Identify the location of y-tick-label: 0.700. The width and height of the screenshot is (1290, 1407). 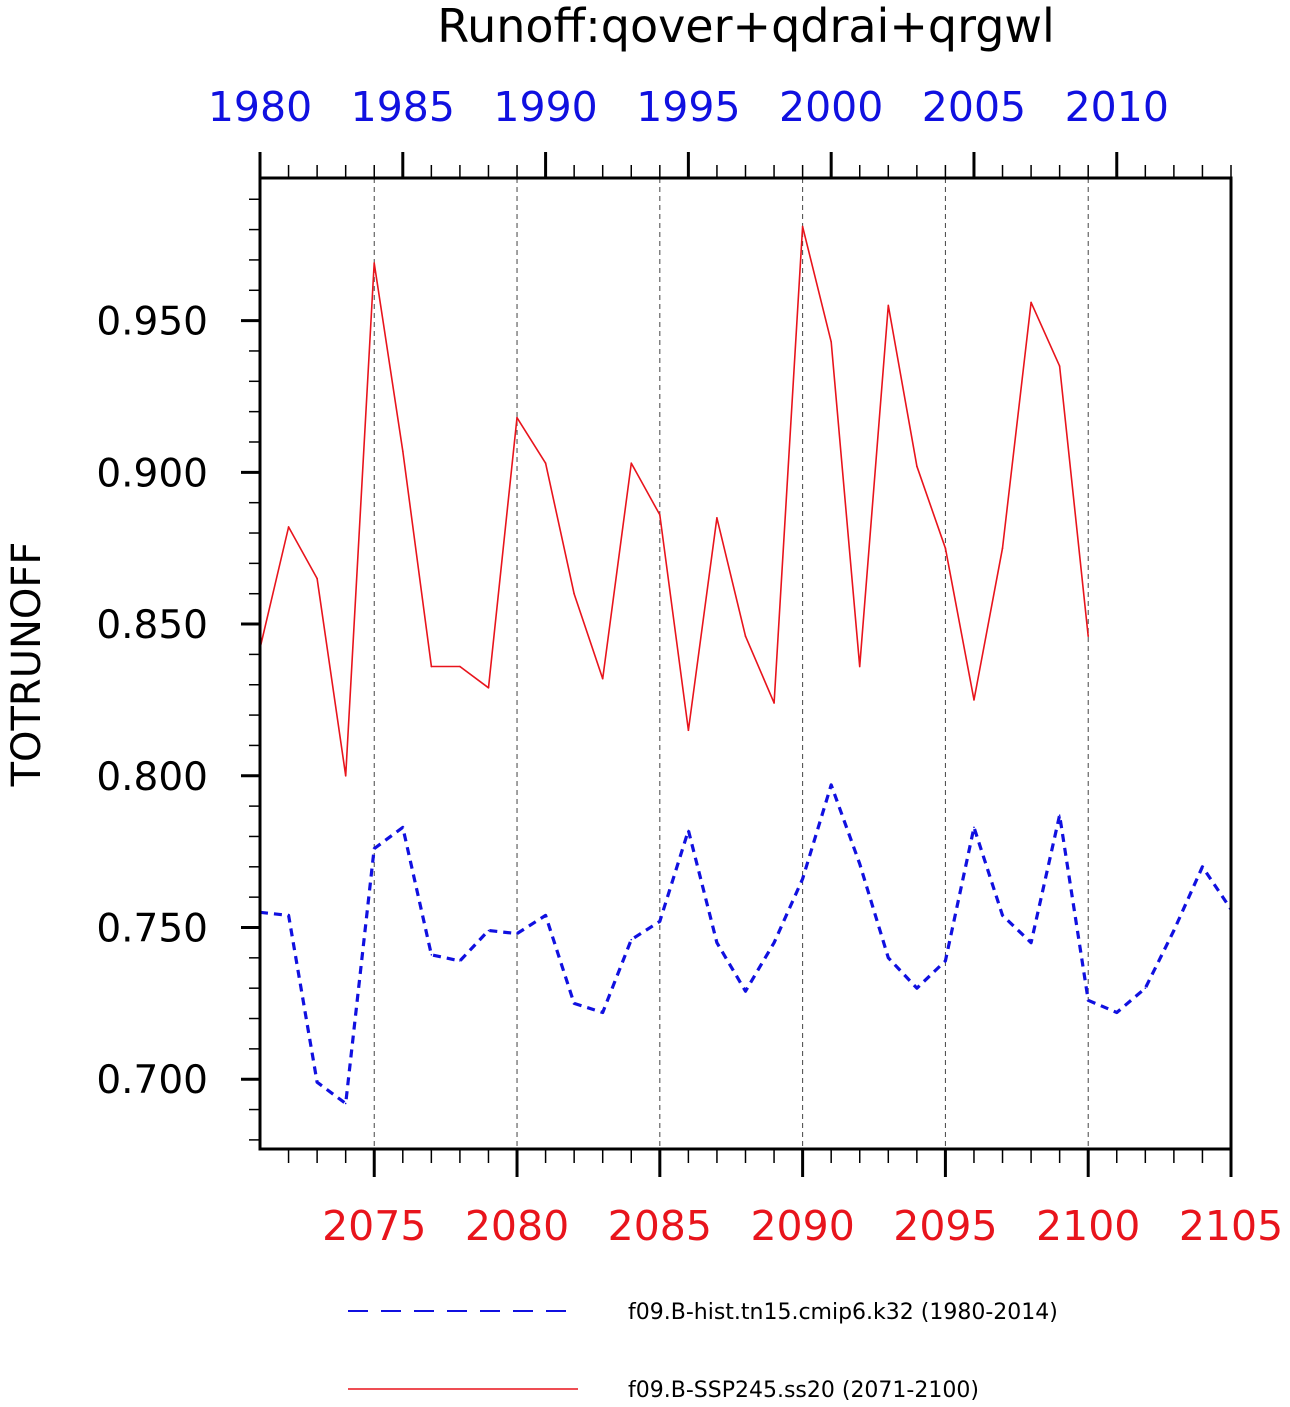
(152, 1080).